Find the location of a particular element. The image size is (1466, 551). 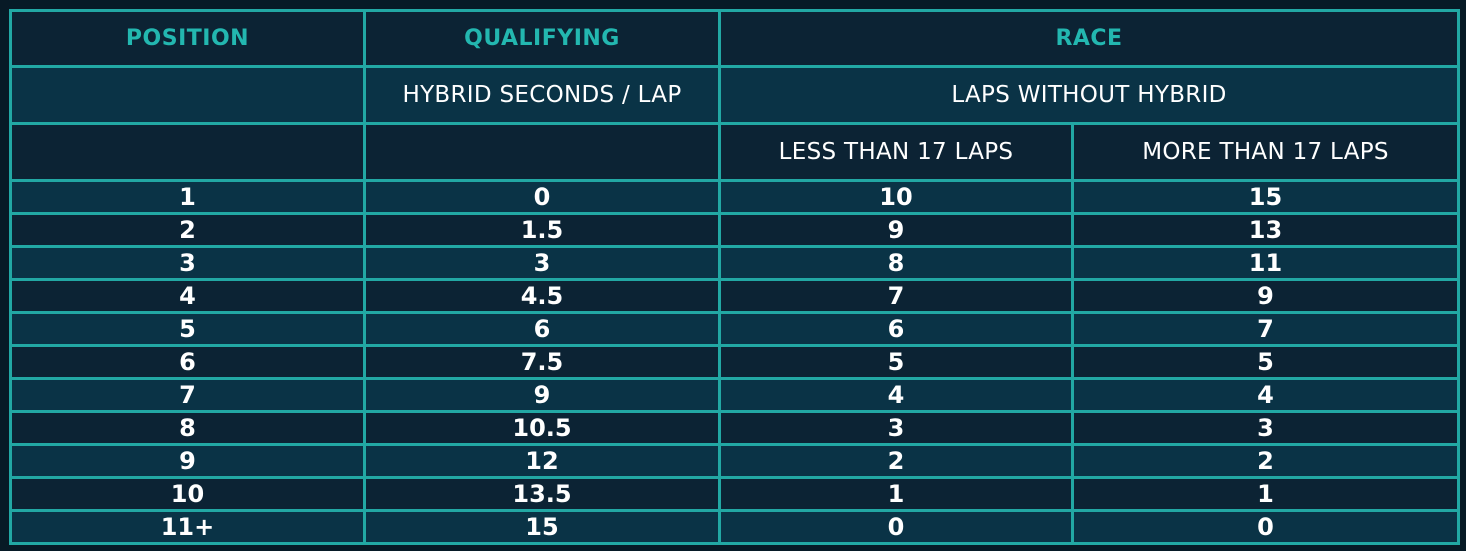

cell-less-than-17: 0 is located at coordinates (896, 527).